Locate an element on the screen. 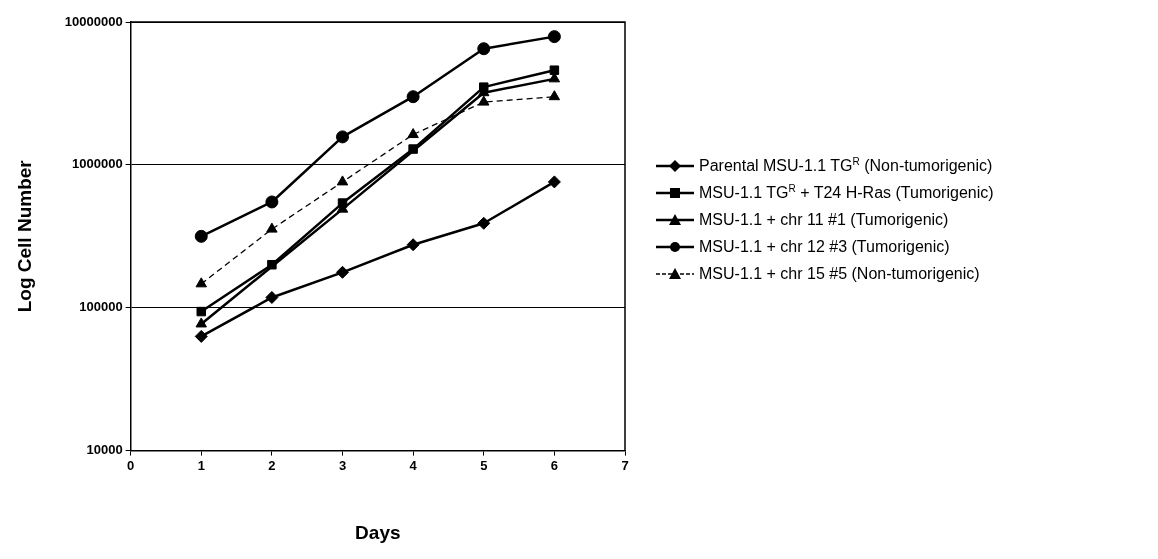 Image resolution: width=1158 pixels, height=559 pixels. x-tick-label: 7 is located at coordinates (625, 465).